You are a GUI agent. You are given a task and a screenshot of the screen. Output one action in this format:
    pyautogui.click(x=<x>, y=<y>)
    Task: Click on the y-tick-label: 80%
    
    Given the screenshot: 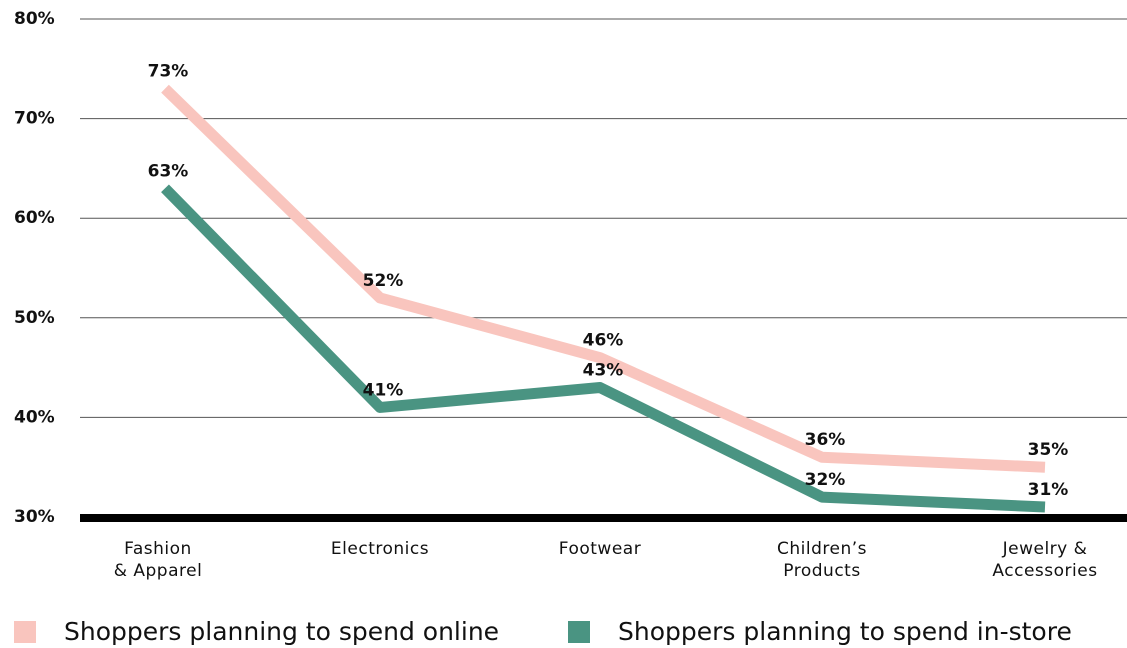 What is the action you would take?
    pyautogui.click(x=34, y=19)
    